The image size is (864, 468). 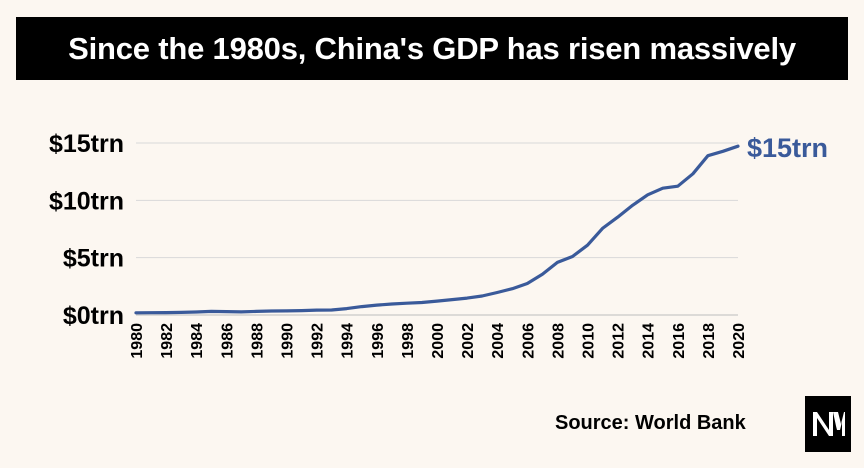 What do you see at coordinates (227, 341) in the screenshot?
I see `x-tick-label: 1986` at bounding box center [227, 341].